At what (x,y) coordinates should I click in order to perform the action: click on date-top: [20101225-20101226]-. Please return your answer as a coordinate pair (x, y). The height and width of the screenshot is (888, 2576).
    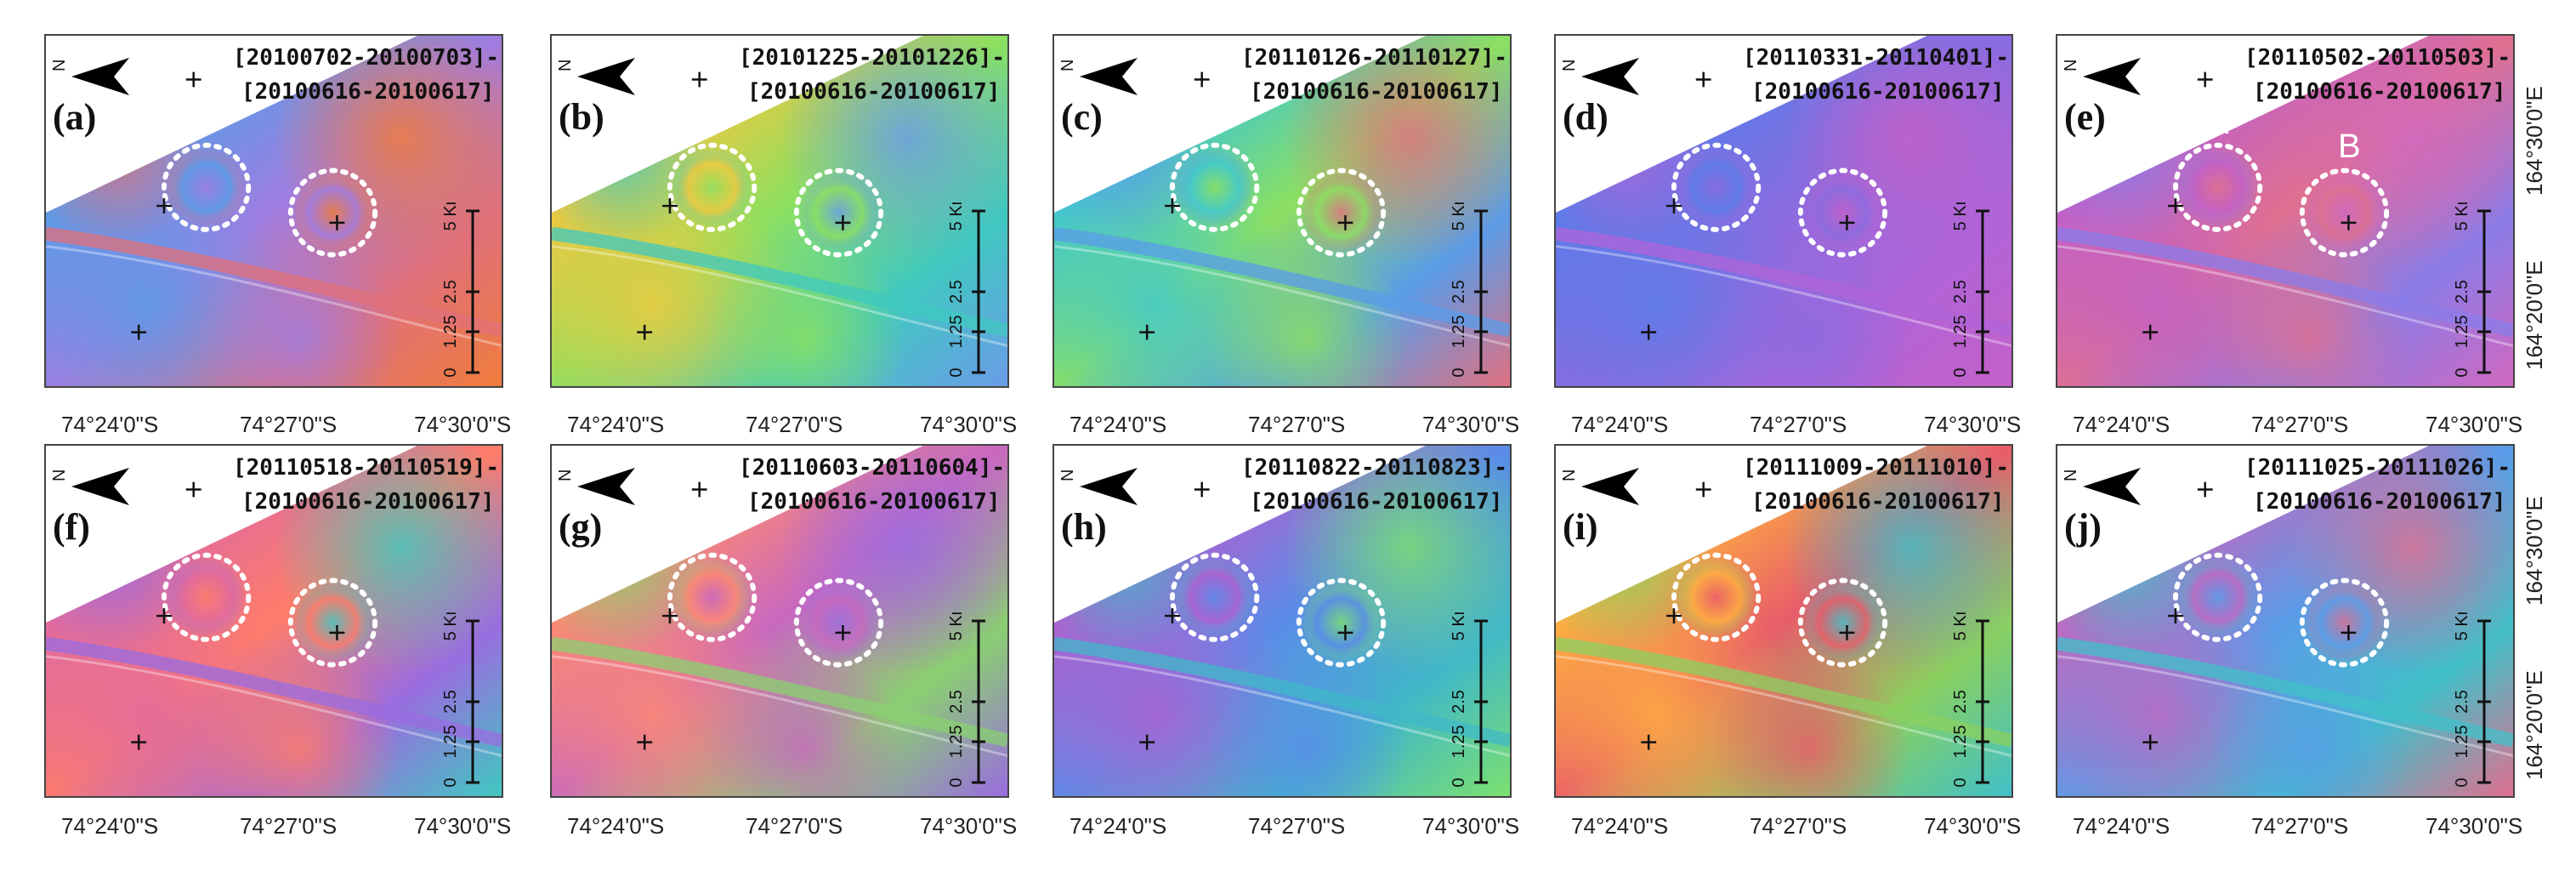
    Looking at the image, I should click on (873, 58).